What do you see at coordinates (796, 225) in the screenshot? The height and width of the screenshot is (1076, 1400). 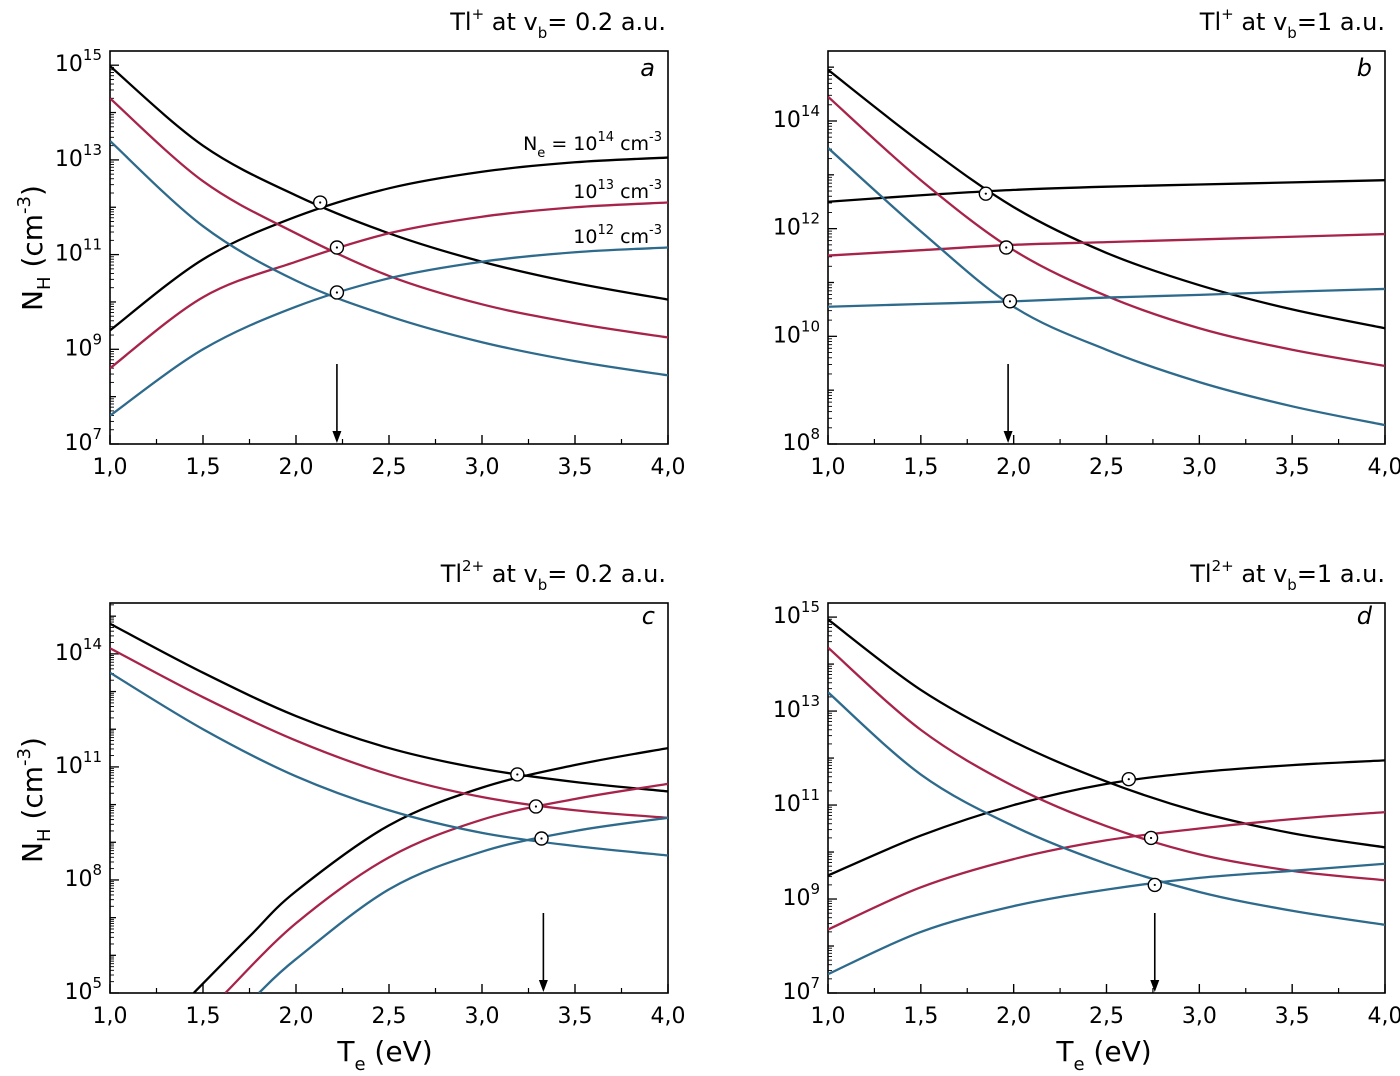 I see `y-tick-label: 10¹²` at bounding box center [796, 225].